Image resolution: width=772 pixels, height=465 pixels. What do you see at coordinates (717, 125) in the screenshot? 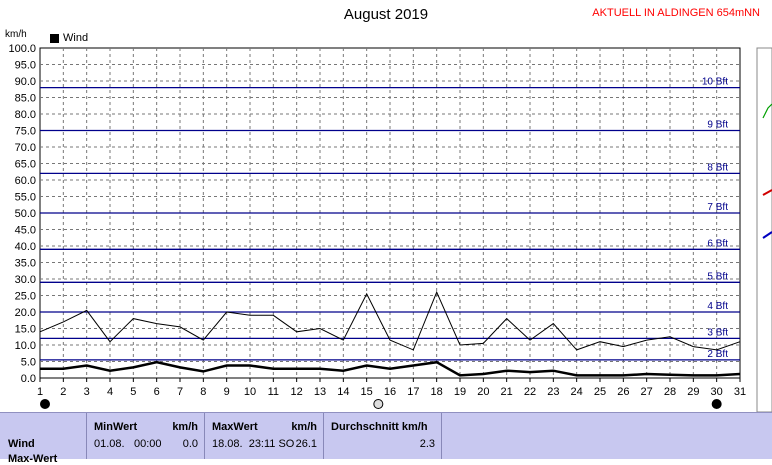
I see `beaufort-label: 9 Bft` at bounding box center [717, 125].